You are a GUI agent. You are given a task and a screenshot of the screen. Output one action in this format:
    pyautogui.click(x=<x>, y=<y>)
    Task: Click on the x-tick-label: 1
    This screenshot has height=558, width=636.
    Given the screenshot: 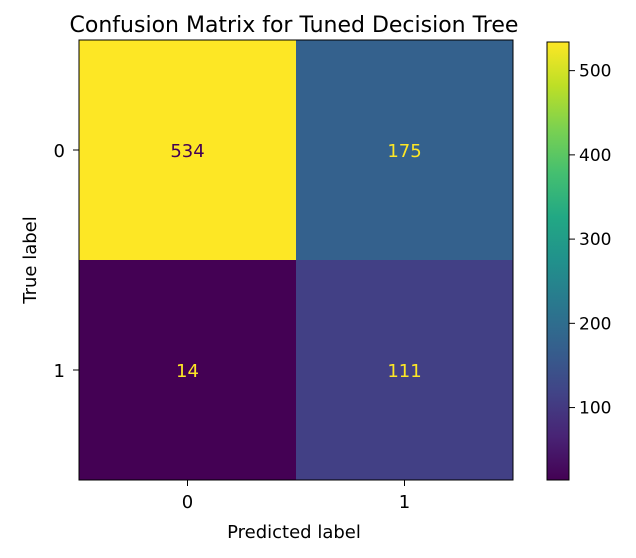 What is the action you would take?
    pyautogui.click(x=404, y=502)
    